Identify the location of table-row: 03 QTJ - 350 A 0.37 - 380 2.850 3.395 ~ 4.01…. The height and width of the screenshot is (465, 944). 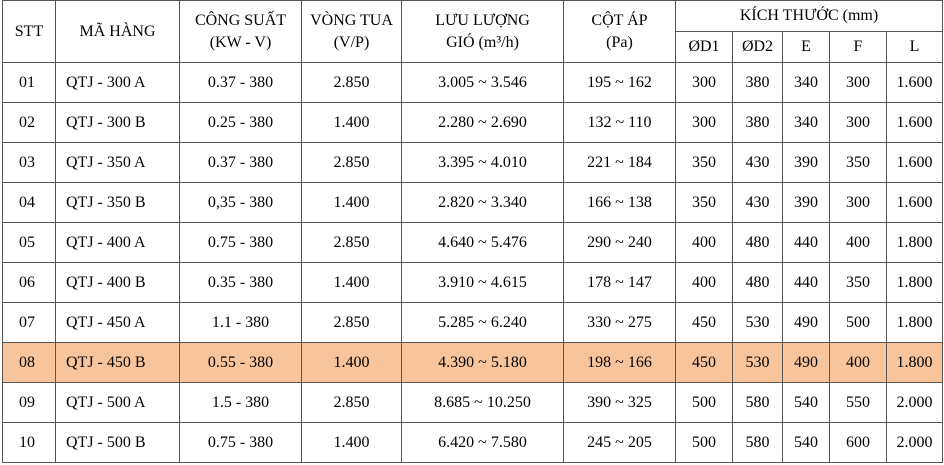
(473, 162).